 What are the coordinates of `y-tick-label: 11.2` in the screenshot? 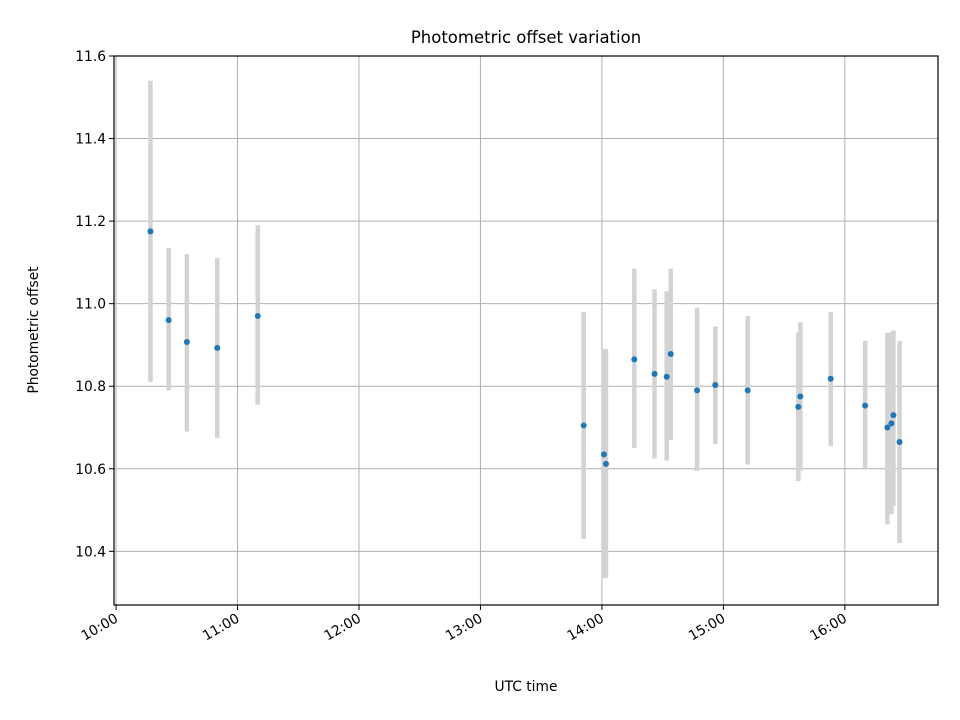 It's located at (90, 222).